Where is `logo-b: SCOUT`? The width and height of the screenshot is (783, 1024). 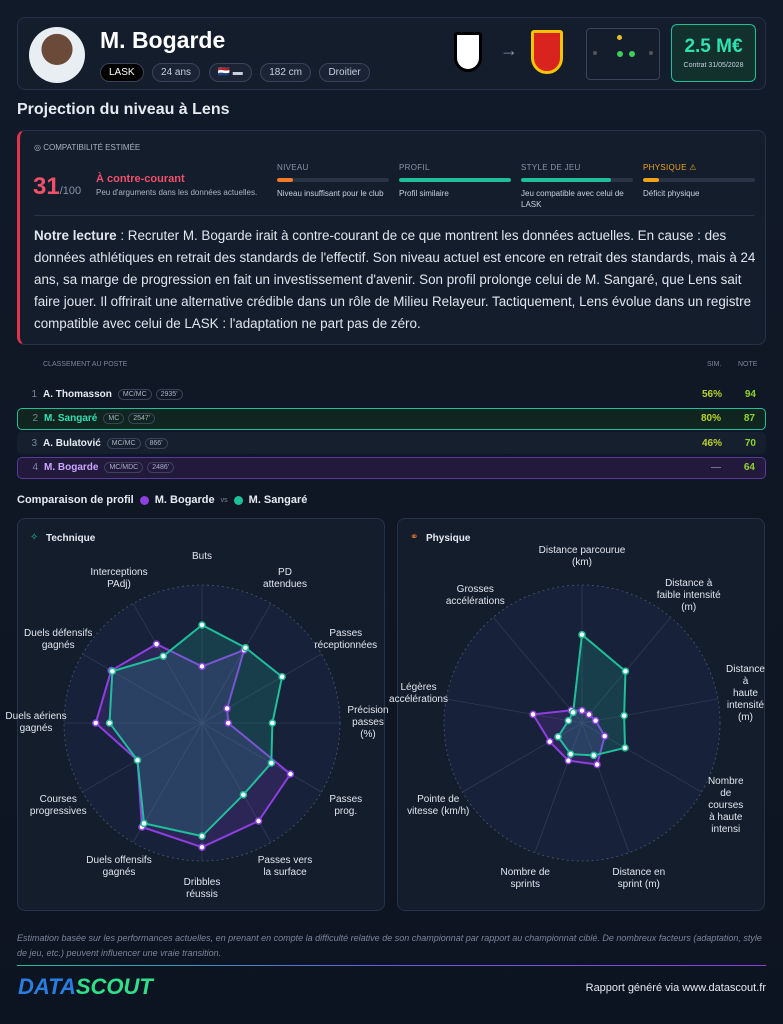 logo-b: SCOUT is located at coordinates (114, 986).